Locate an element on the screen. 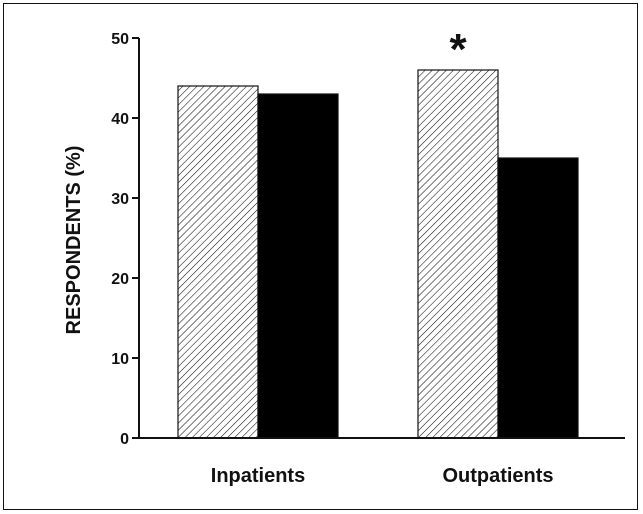 The height and width of the screenshot is (514, 643). category-labels: Inpatients Outpatients is located at coordinates (382, 476).